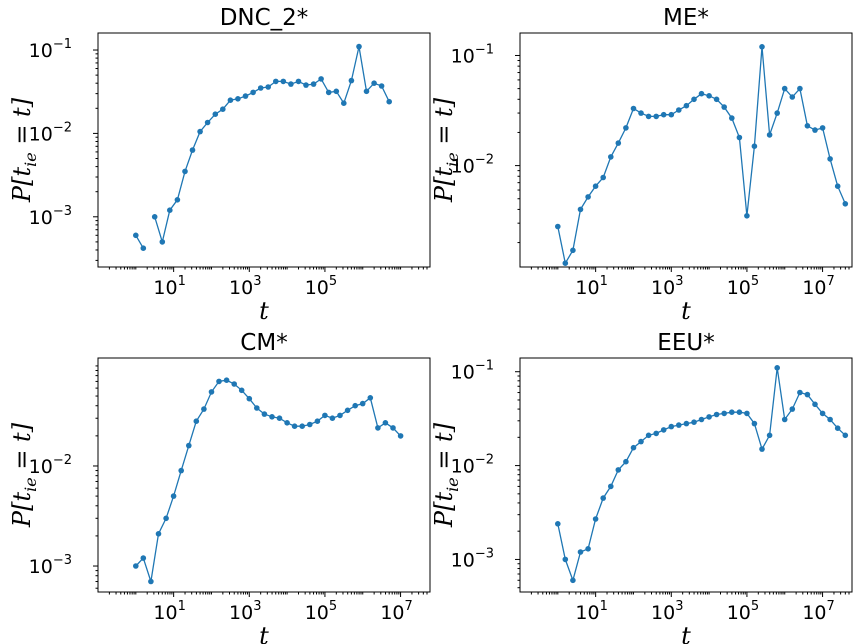 This screenshot has height=644, width=854. Describe the element at coordinates (818, 286) in the screenshot. I see `chart-me-xtick-label: 10⁷` at that location.